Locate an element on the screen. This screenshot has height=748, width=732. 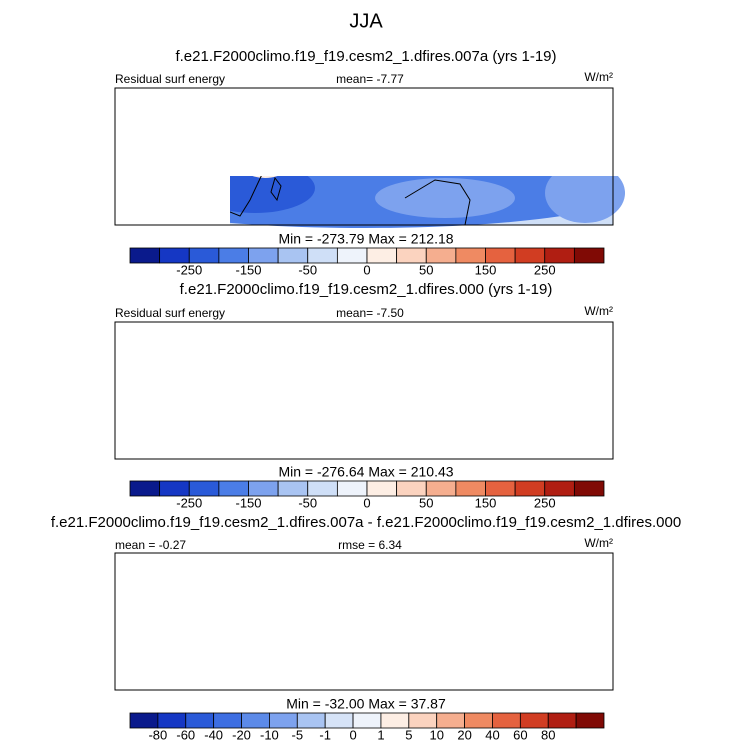
panel-units: W/m² is located at coordinates (598, 543).